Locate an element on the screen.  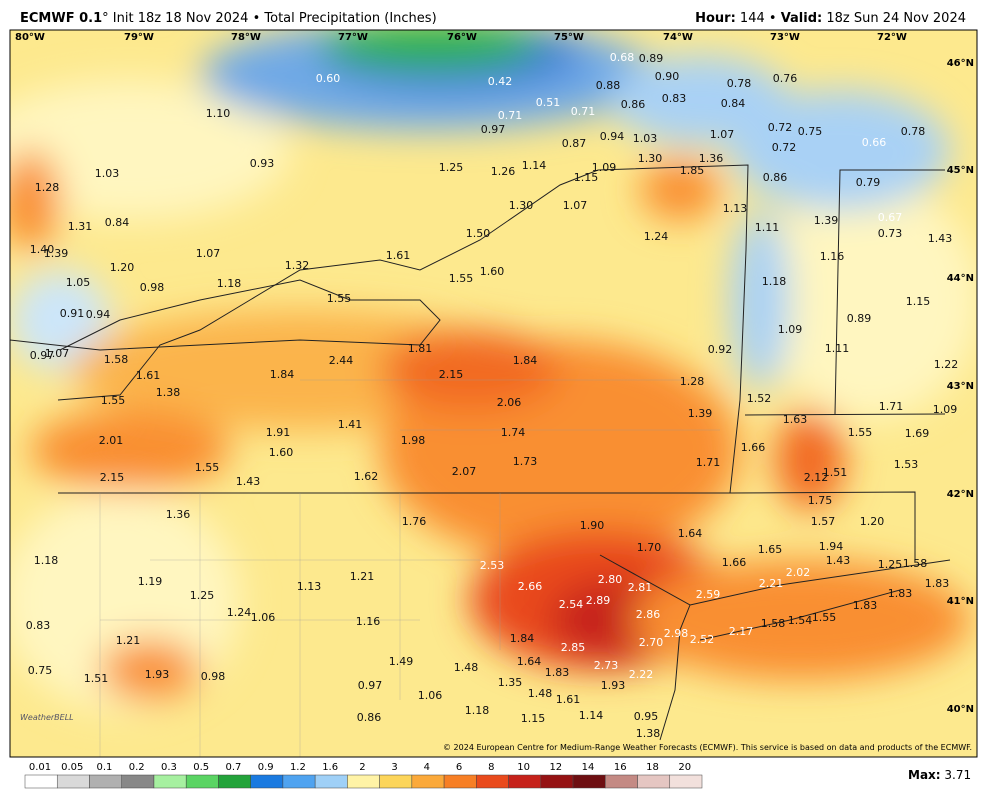
longitude-label: 72°W is located at coordinates (892, 37).